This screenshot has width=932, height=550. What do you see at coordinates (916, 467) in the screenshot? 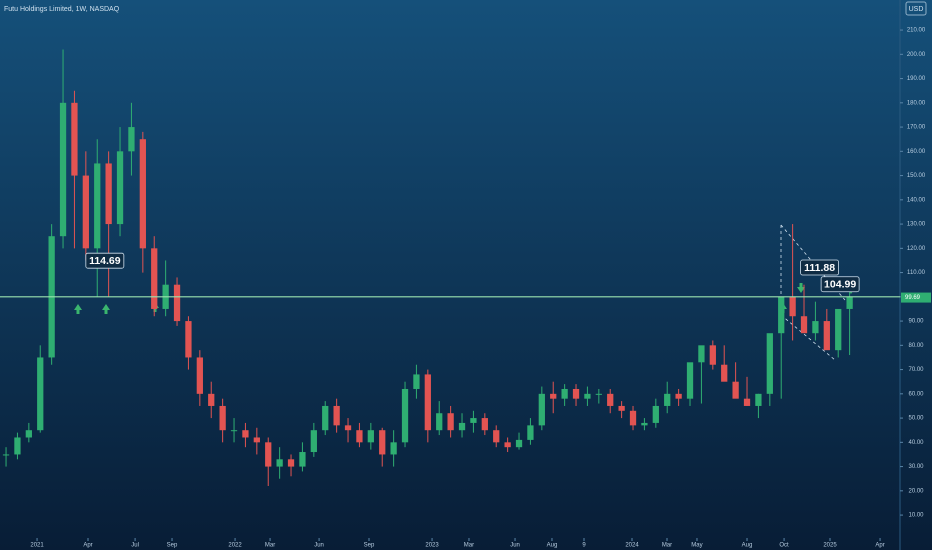
I see `y-tick-label: 30.00` at bounding box center [916, 467].